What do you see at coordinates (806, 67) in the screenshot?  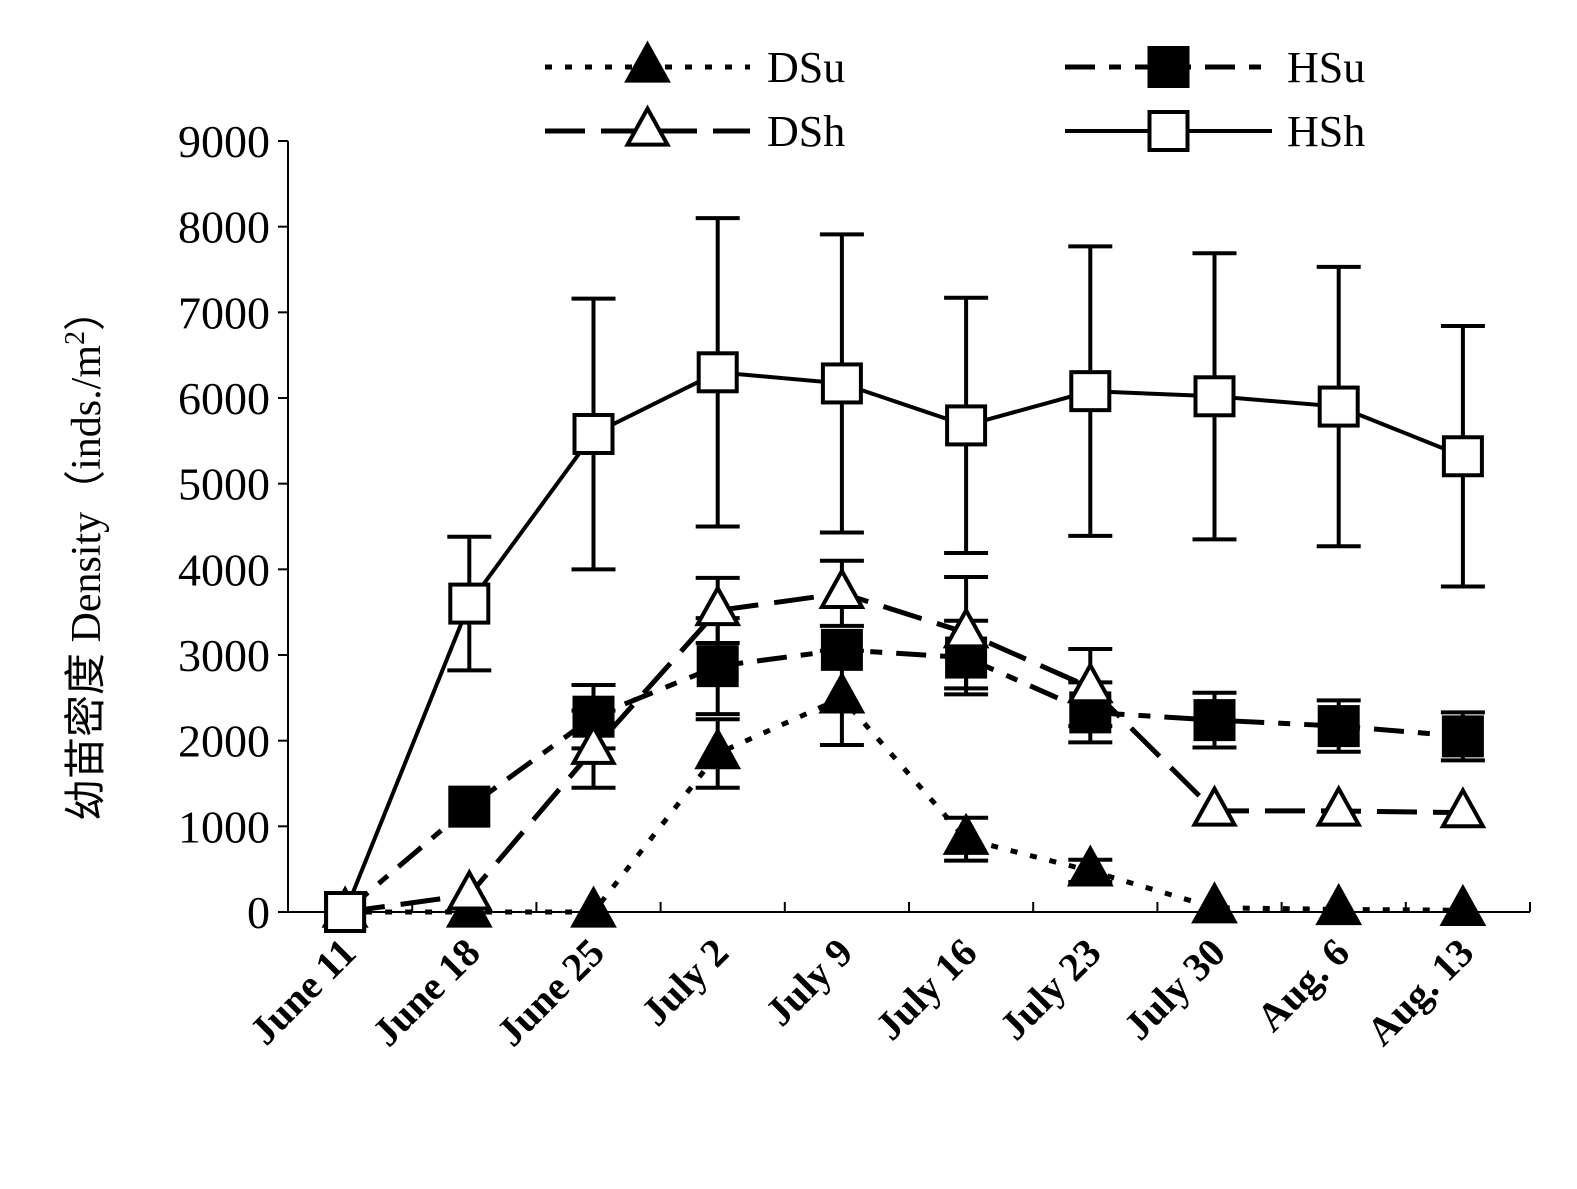 I see `legend-label: DSu` at bounding box center [806, 67].